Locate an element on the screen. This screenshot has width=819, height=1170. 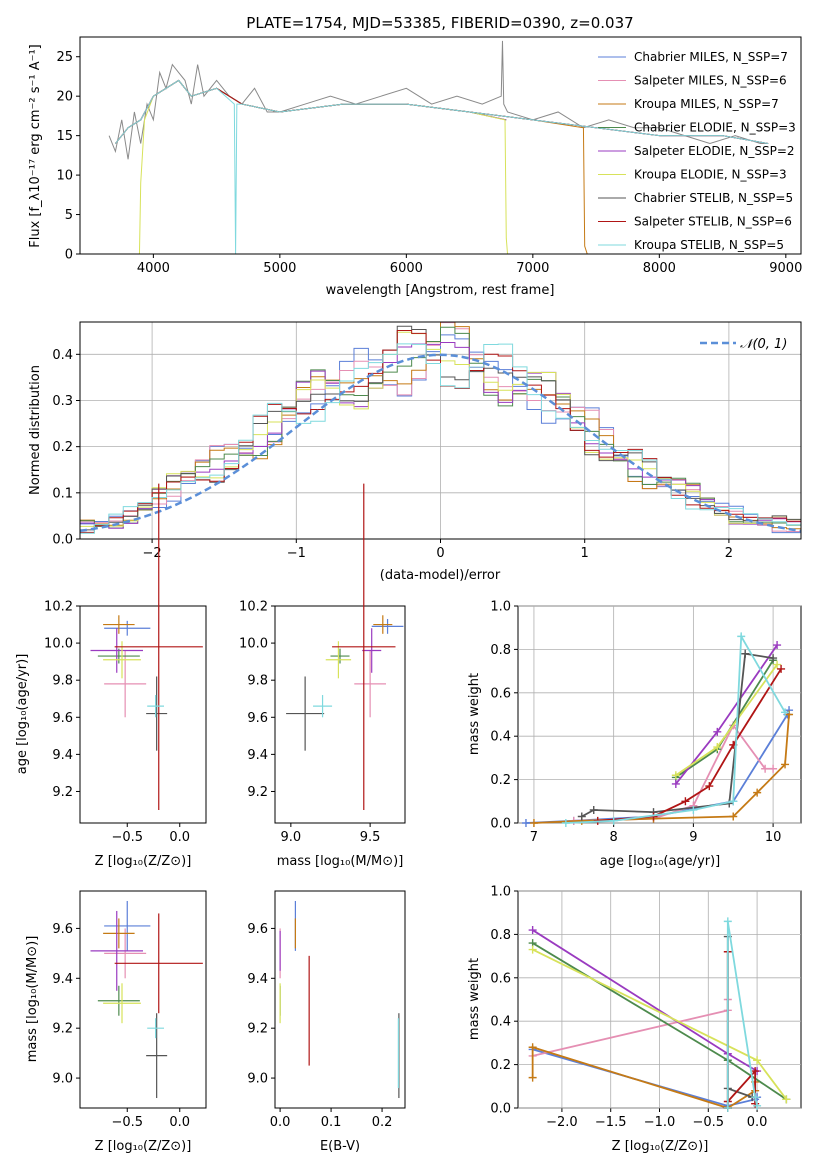
mass-vs-ebv-frame is located at coordinates (340, 999).